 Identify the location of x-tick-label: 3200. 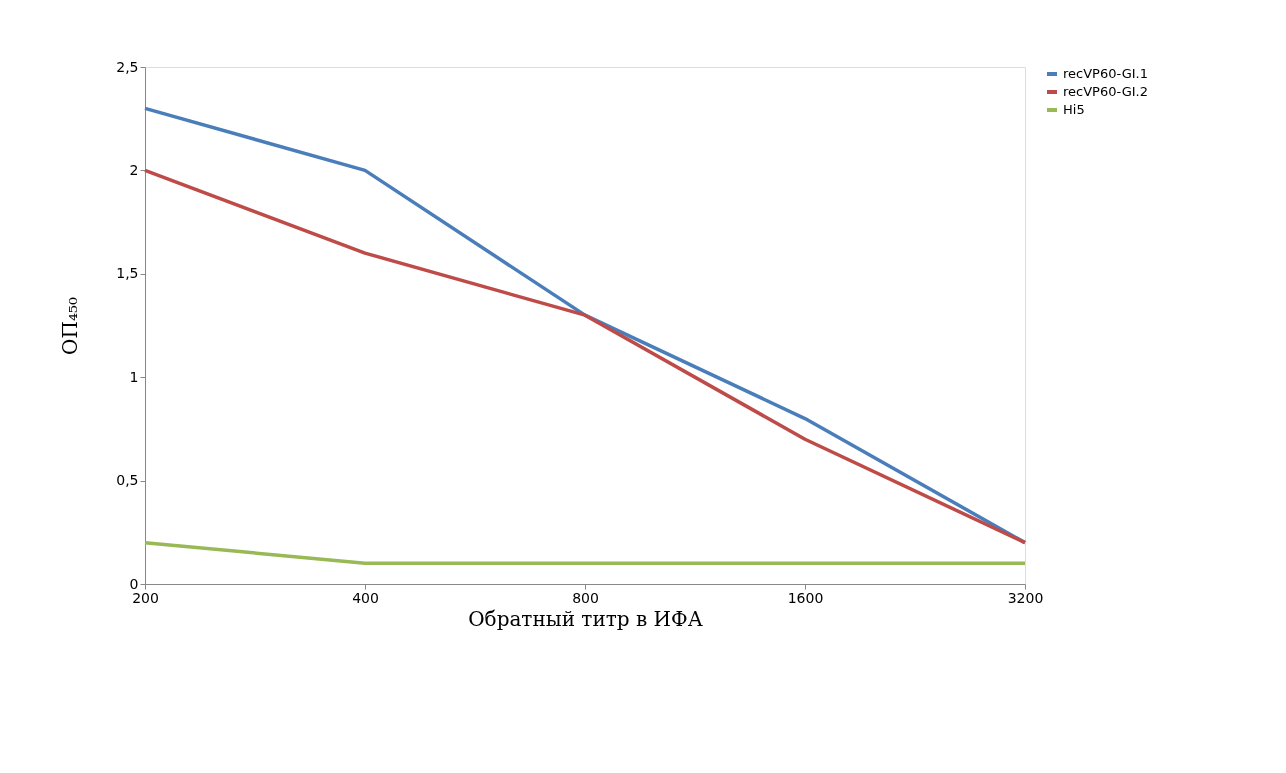
(1025, 597).